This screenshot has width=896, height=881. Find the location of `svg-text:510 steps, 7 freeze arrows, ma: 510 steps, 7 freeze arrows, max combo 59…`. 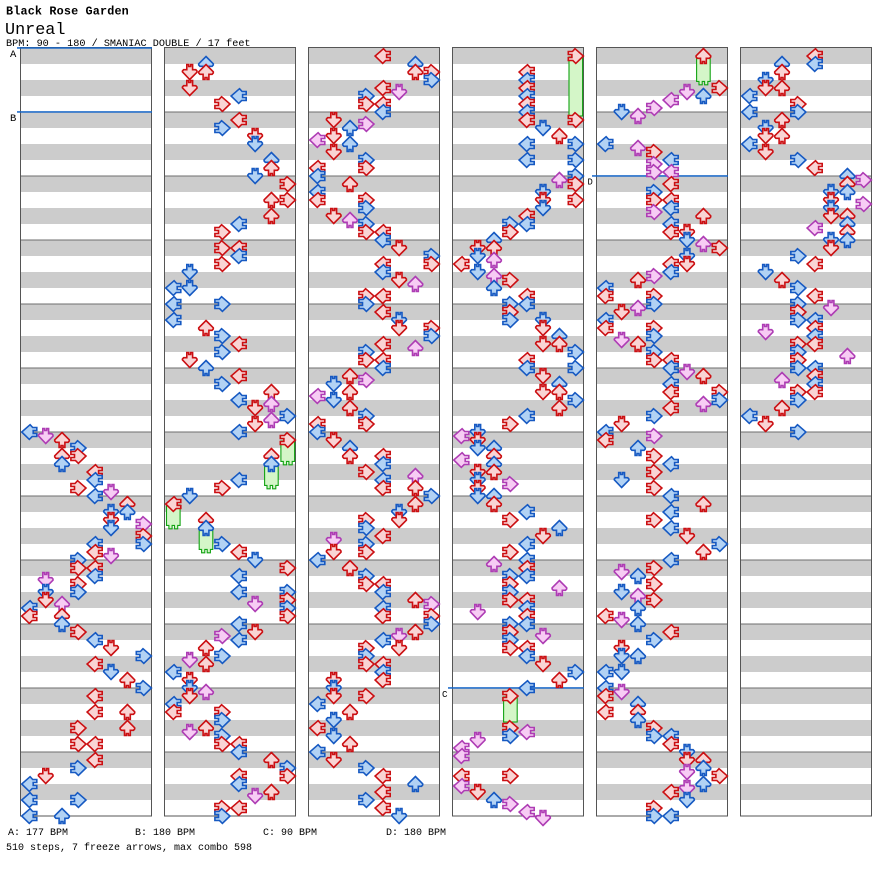

svg-text:510 steps, 7 freeze arrows, ma: 510 steps, 7 freeze arrows, max combo 59… is located at coordinates (129, 848).